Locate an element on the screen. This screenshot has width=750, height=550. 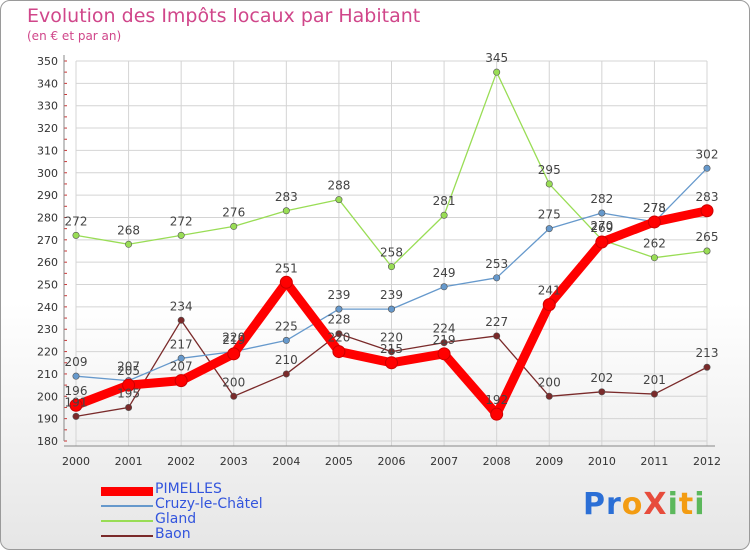
y-tick-label: 260 is located at coordinates (47, 262).